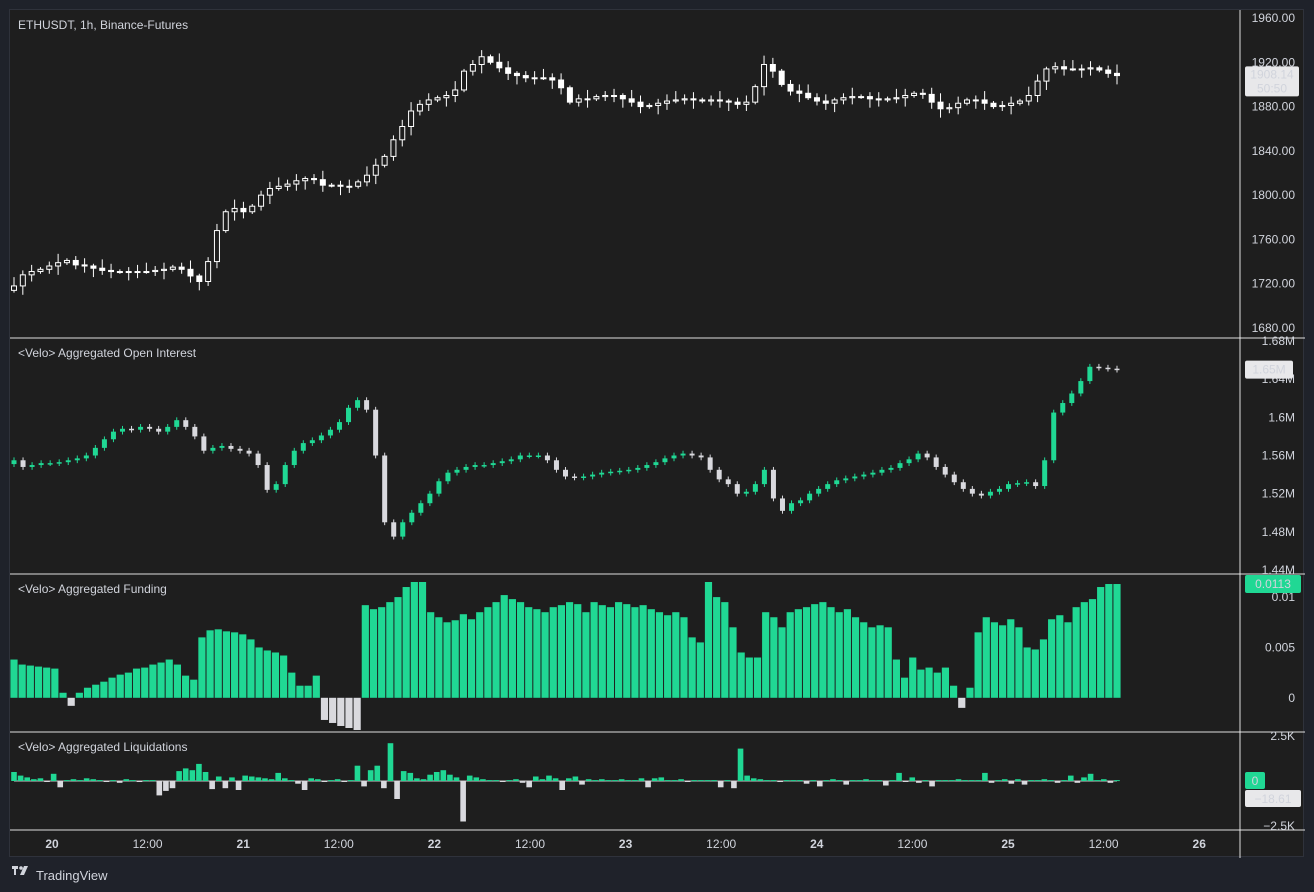 This screenshot has height=892, width=1314. I want to click on price-pane-title: ETHUSDT, 1h, Binance-Futures, so click(103, 25).